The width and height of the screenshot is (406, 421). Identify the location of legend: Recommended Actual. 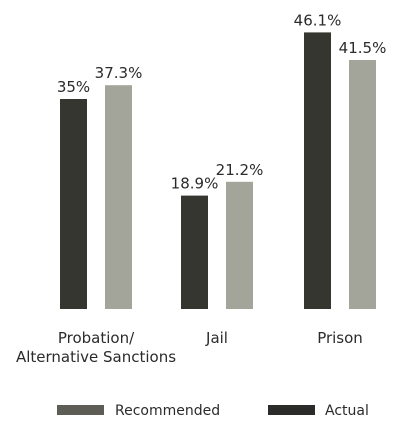
(213, 411).